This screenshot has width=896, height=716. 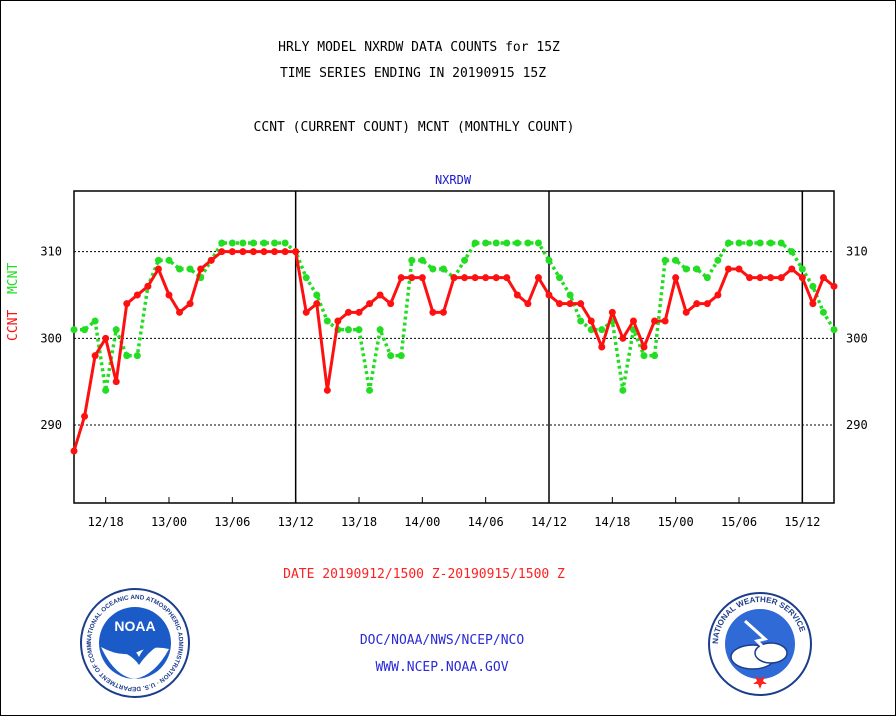 What do you see at coordinates (486, 522) in the screenshot?
I see `x-tick-label: 14/06` at bounding box center [486, 522].